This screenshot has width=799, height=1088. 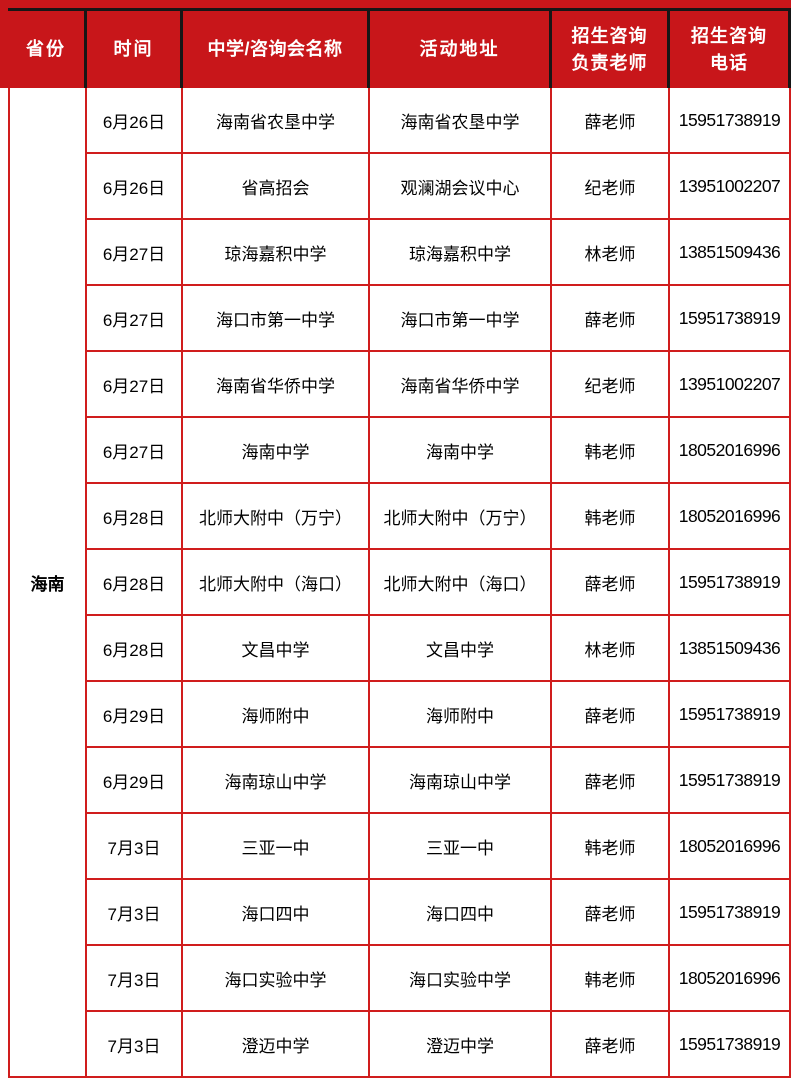 What do you see at coordinates (276, 253) in the screenshot?
I see `cell-school-name: 琼海嘉积中学` at bounding box center [276, 253].